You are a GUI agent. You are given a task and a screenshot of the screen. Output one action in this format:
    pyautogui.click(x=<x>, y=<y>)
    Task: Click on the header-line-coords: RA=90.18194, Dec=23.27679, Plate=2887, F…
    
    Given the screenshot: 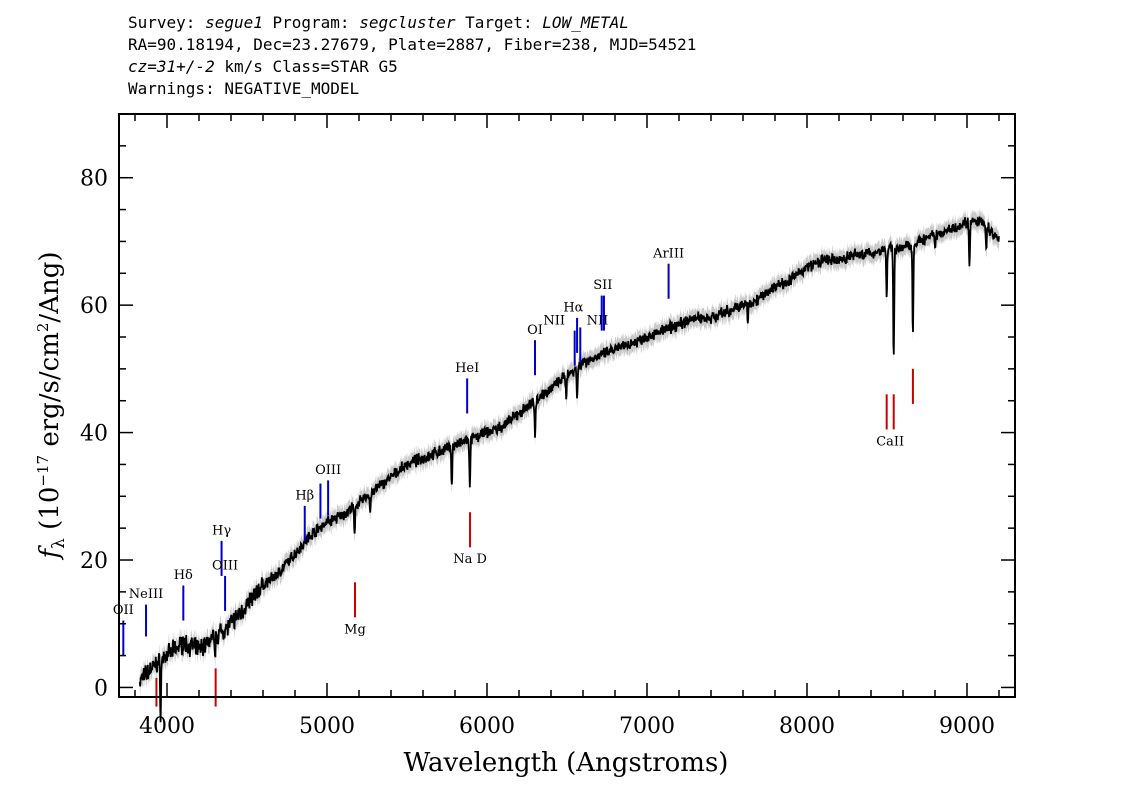 What is the action you would take?
    pyautogui.click(x=412, y=44)
    